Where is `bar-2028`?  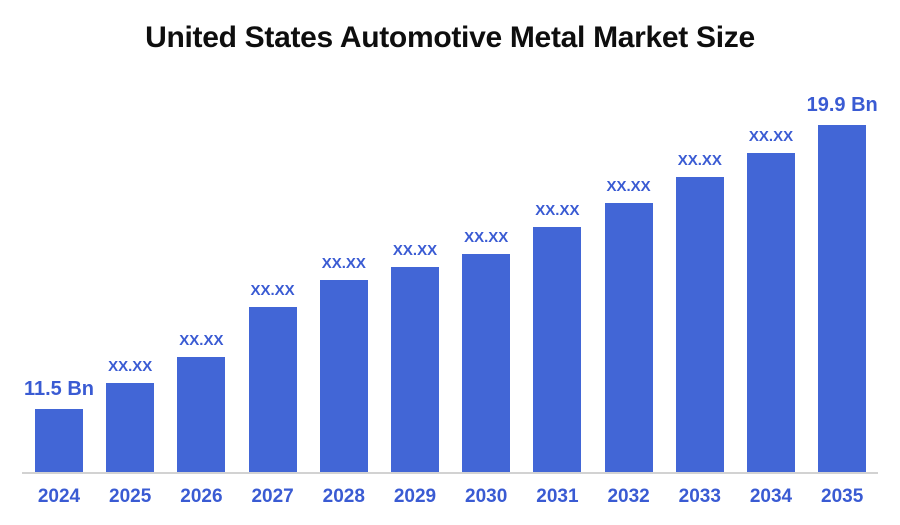 bar-2028 is located at coordinates (343, 376).